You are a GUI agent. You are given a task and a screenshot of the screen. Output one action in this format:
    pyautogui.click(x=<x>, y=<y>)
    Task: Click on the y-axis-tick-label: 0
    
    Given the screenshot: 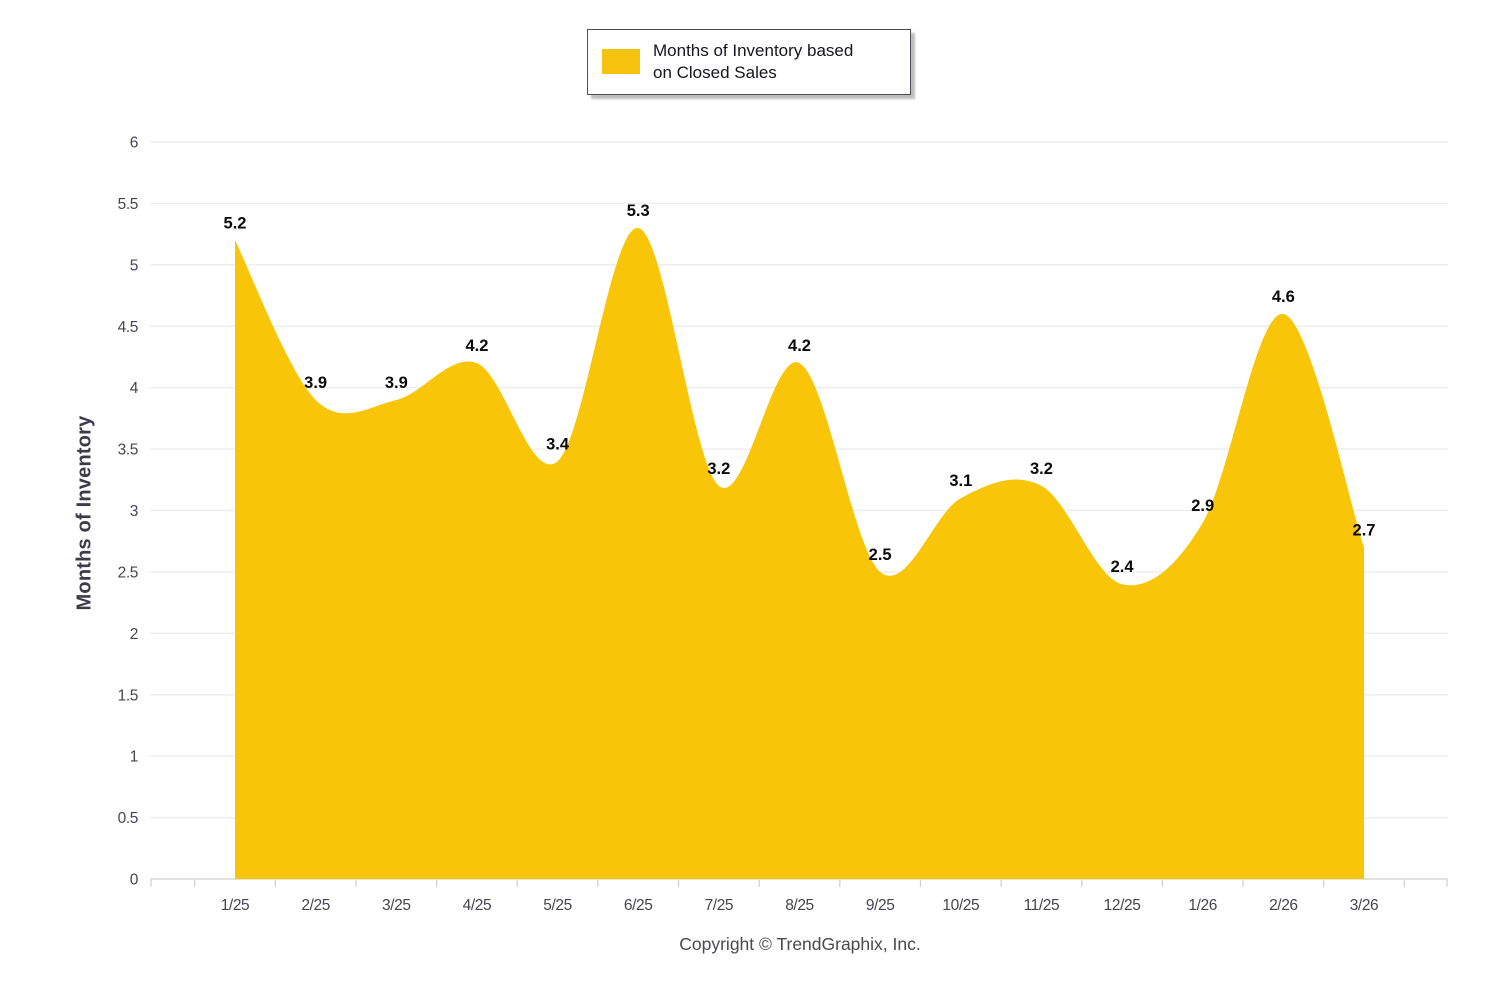 What is the action you would take?
    pyautogui.click(x=134, y=880)
    